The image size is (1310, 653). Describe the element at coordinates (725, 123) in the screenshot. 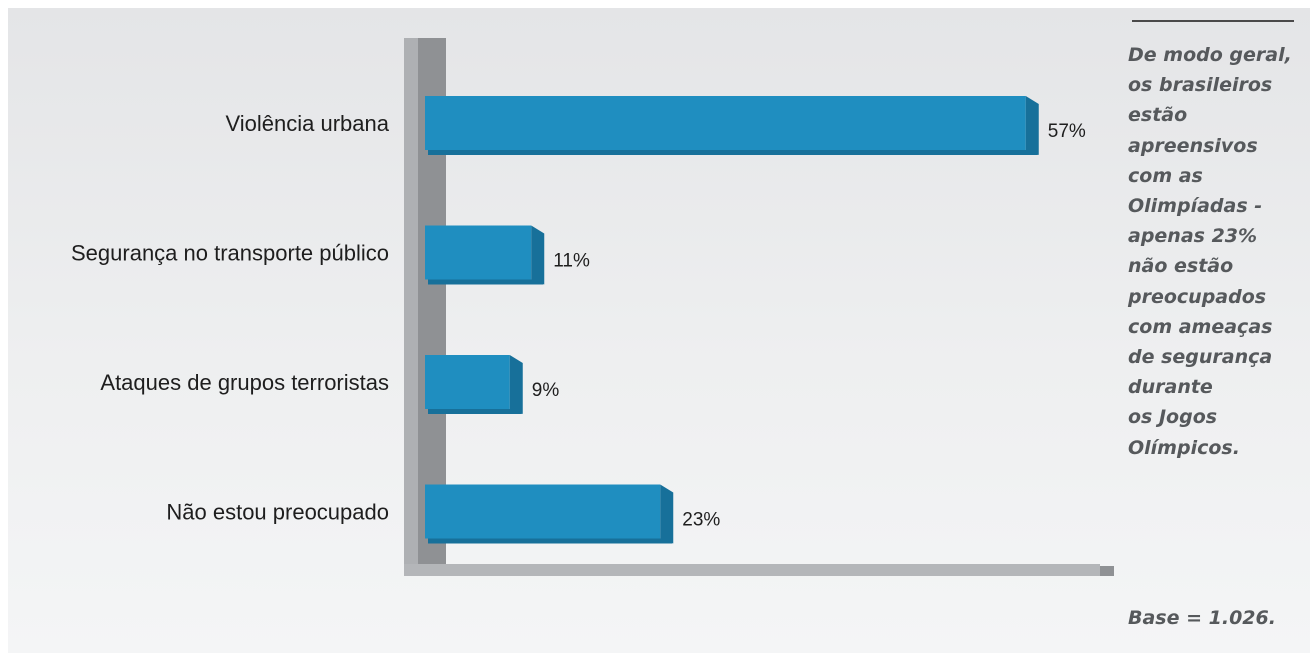

I see `bar-violencia-urbana` at that location.